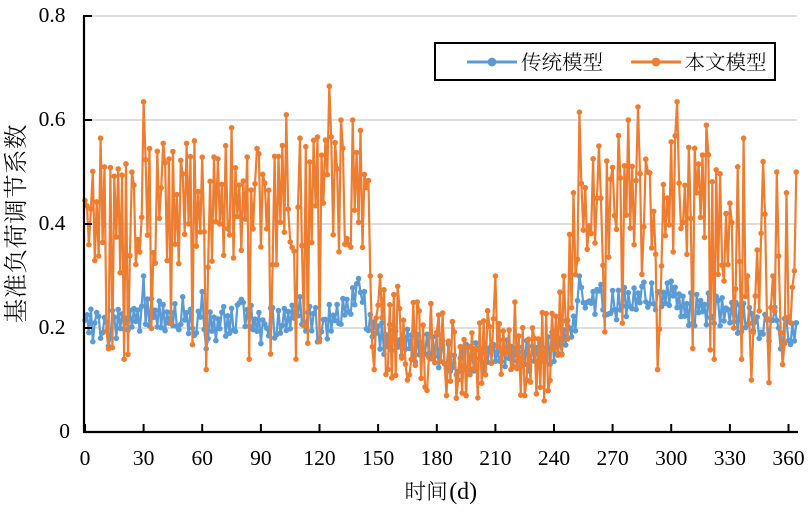 Image resolution: width=810 pixels, height=515 pixels. Describe the element at coordinates (261, 458) in the screenshot. I see `svg-text: 90` at that location.